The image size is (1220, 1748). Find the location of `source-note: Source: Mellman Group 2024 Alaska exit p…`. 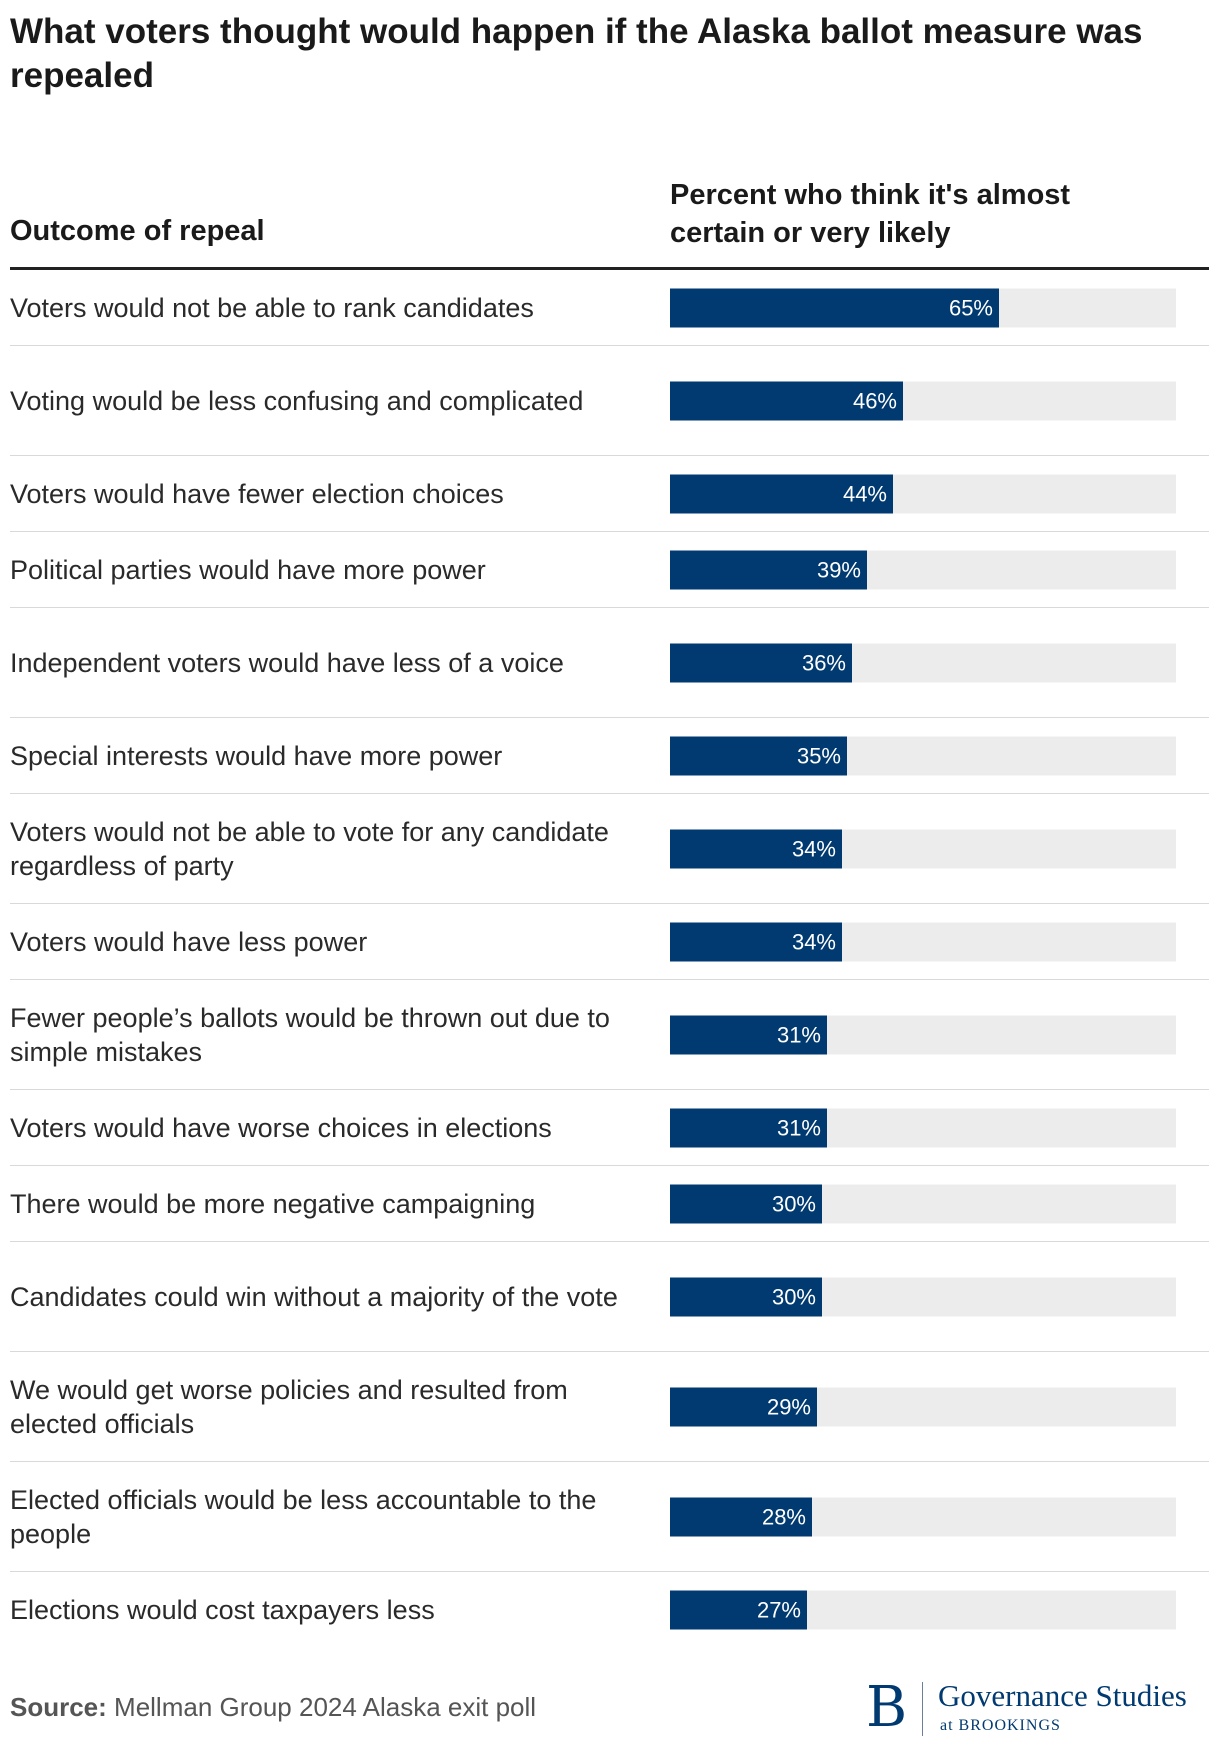

source-note: Source: Mellman Group 2024 Alaska exit p… is located at coordinates (273, 1707).